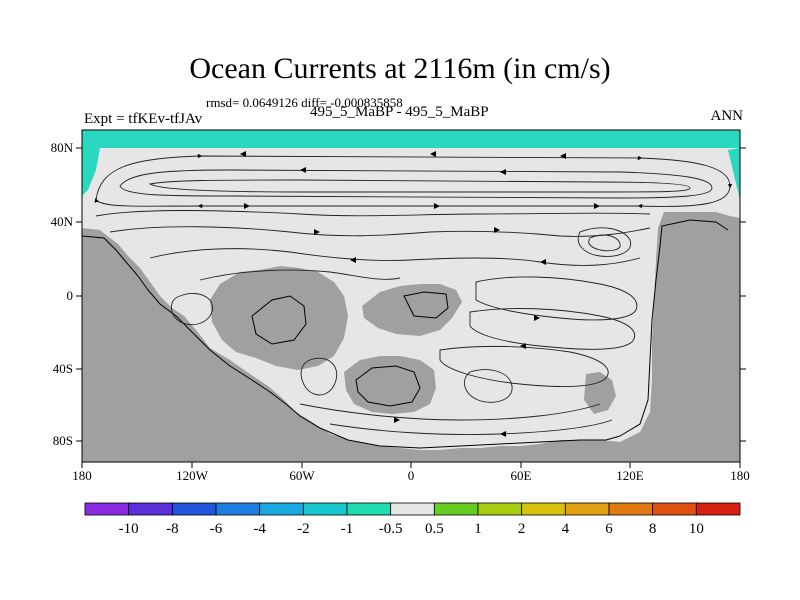 The height and width of the screenshot is (600, 800). Describe the element at coordinates (143, 119) in the screenshot. I see `experiment-label: Expt = tfKEv-tfJAv` at that location.